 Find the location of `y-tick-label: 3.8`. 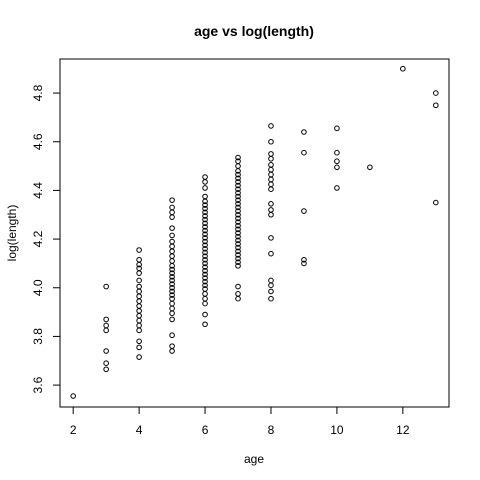

y-tick-label: 3.8 is located at coordinates (38, 336).